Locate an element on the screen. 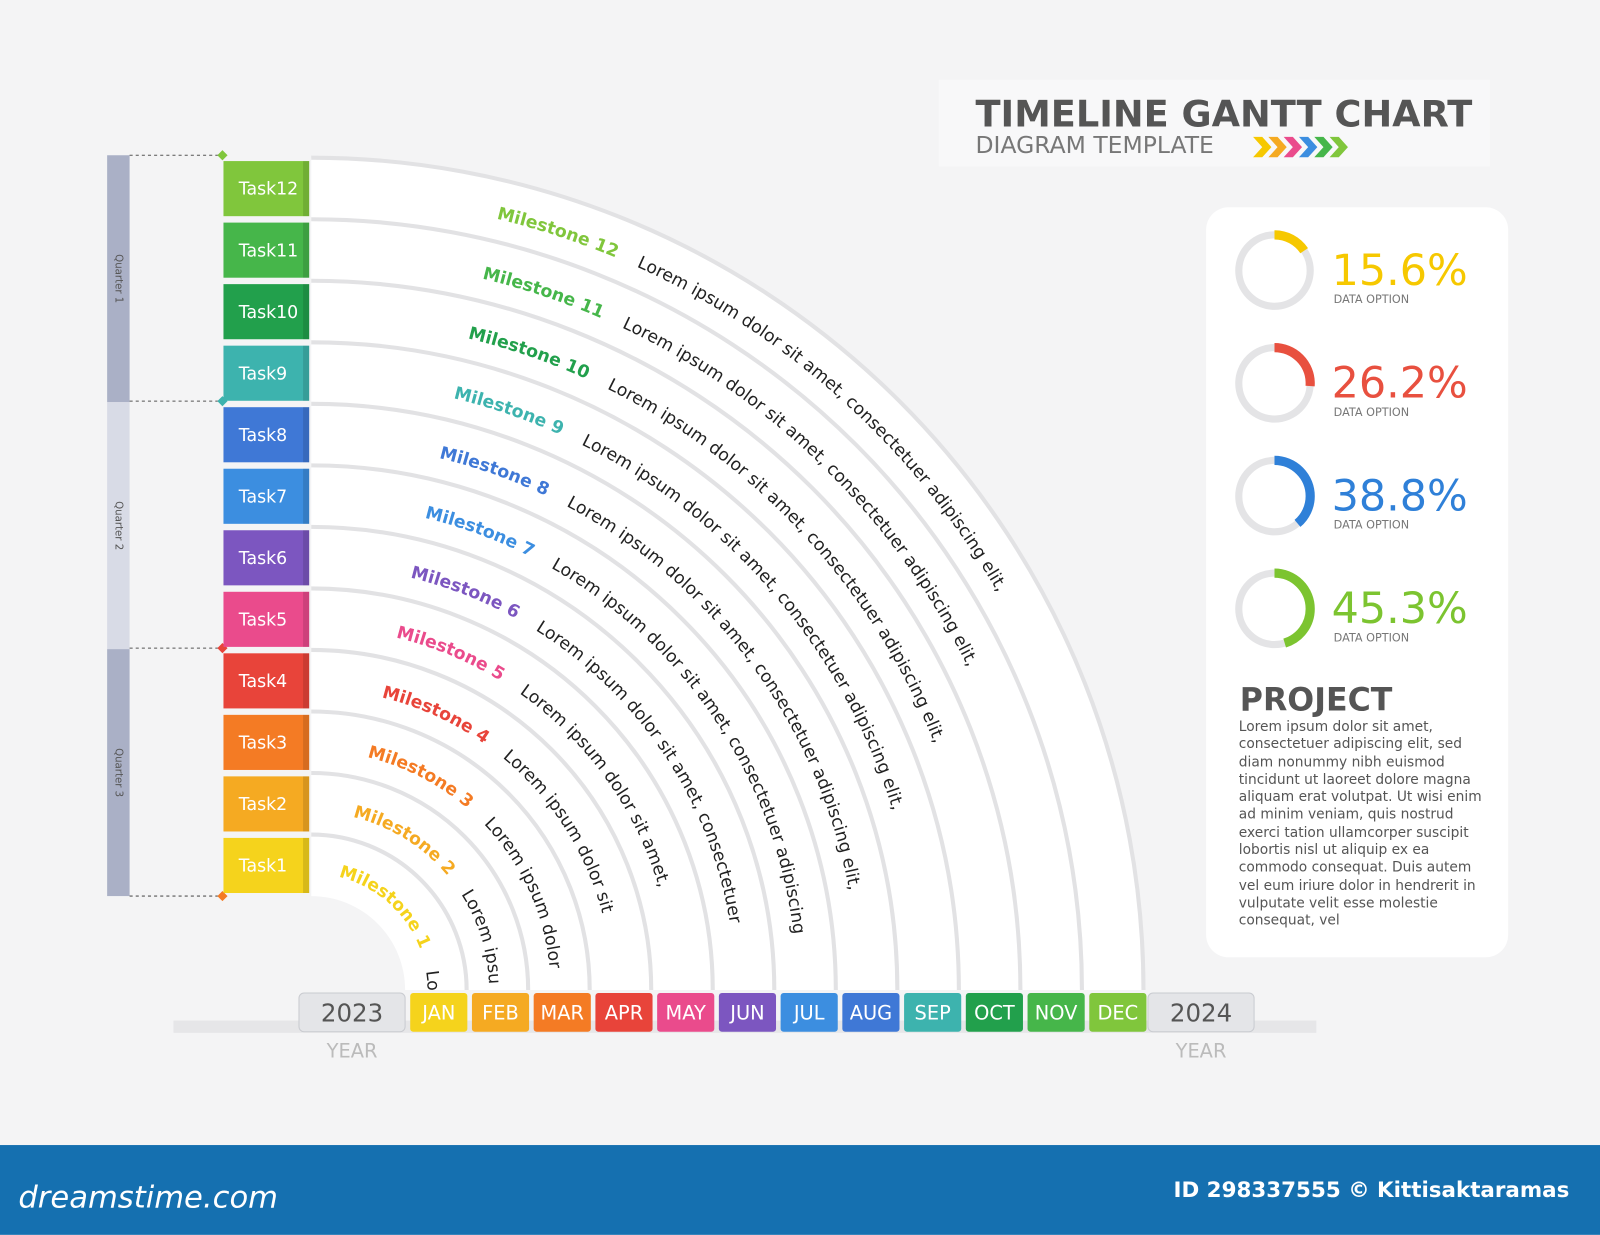  month-label: FEB is located at coordinates (500, 1013).